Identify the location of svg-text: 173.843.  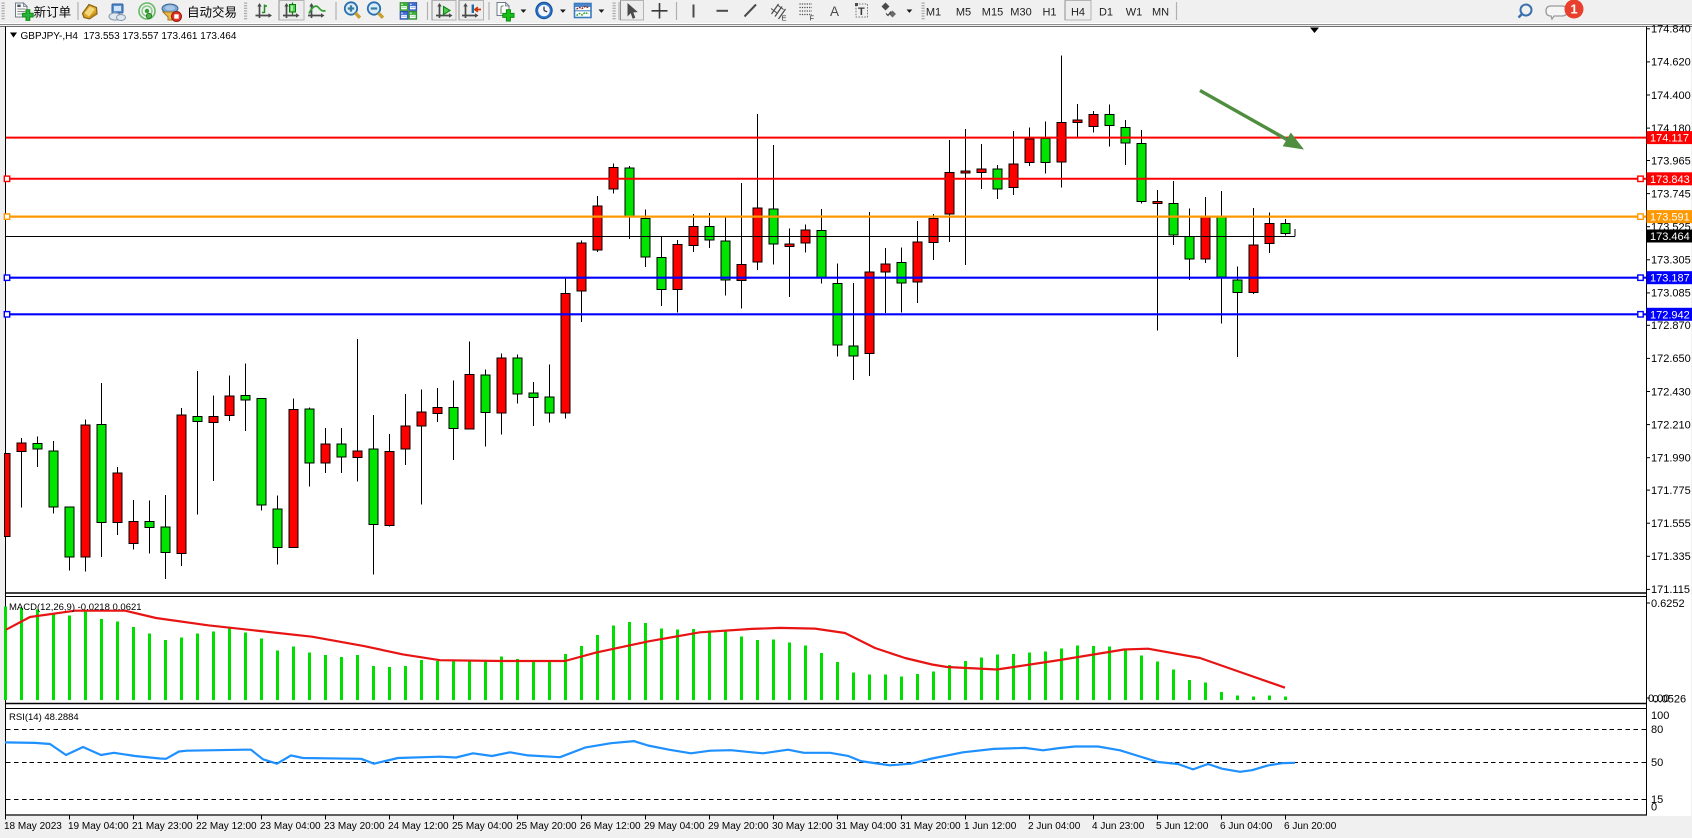
(1670, 180).